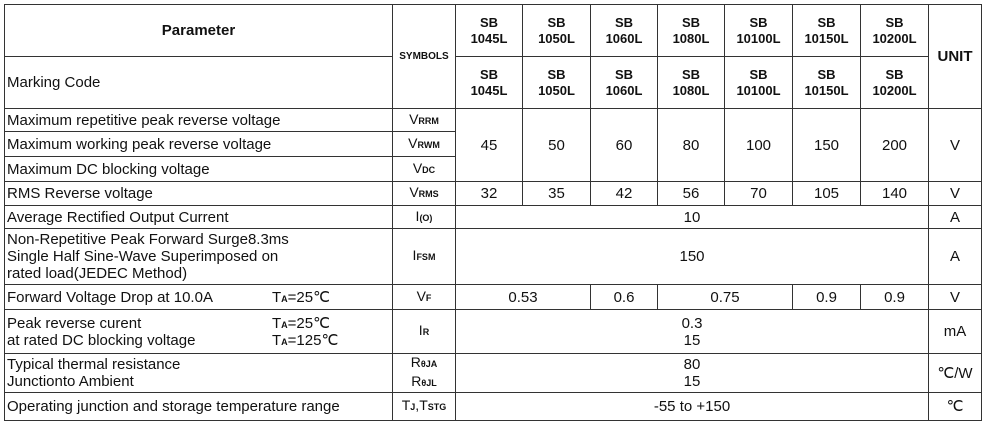 The image size is (985, 424). Describe the element at coordinates (692, 406) in the screenshot. I see `value-cell: -55 to +150` at that location.